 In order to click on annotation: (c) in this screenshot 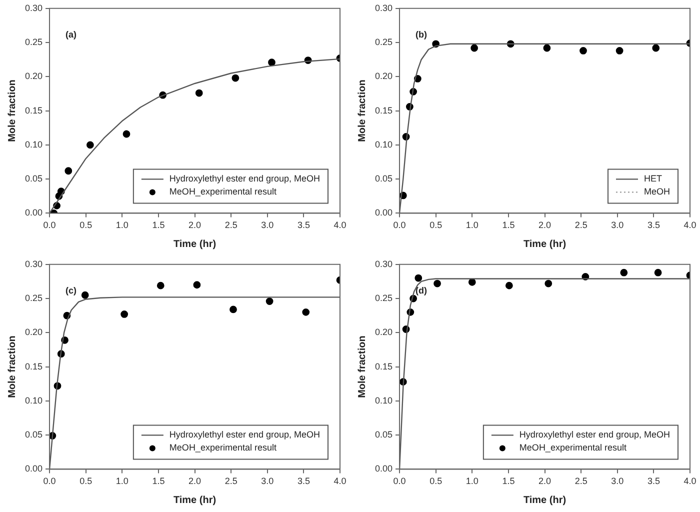, I will do `click(71, 290)`.